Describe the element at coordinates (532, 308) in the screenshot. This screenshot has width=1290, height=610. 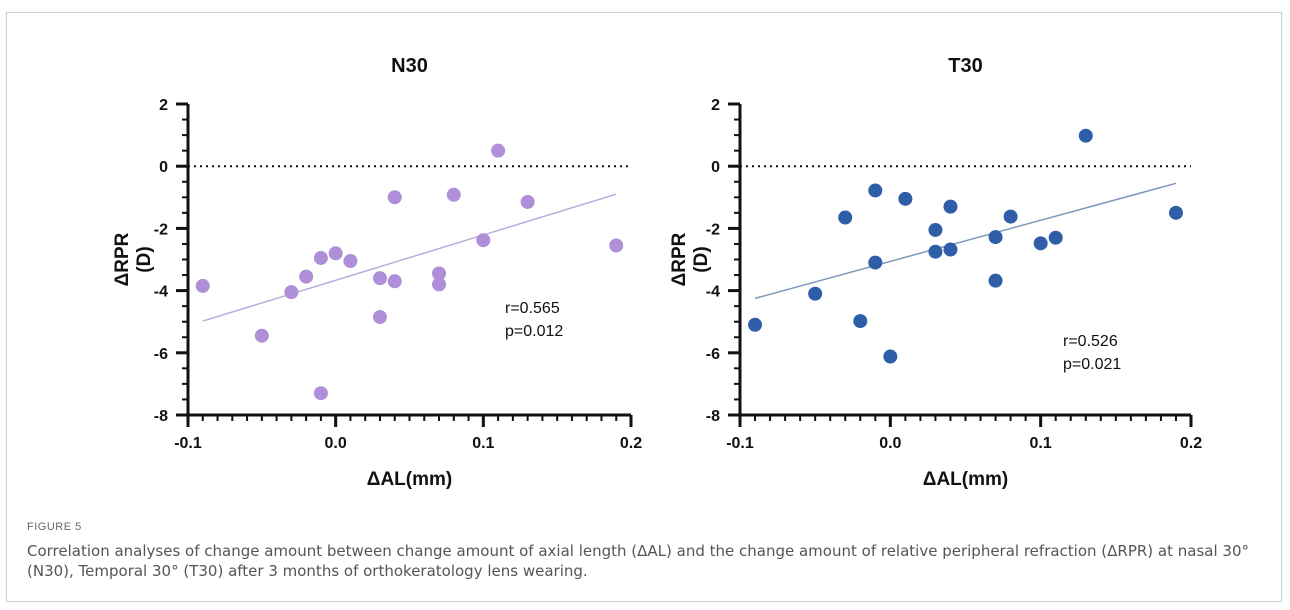
I see `stat-label: r=0.565` at that location.